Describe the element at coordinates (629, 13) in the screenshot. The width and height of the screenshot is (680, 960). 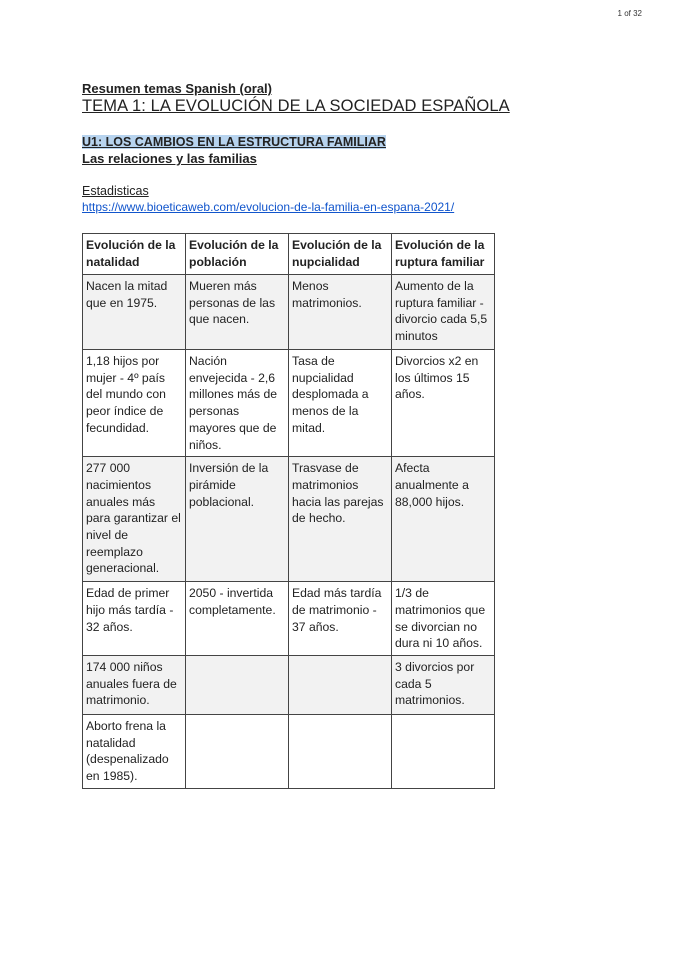
I see `page-indicator: 1 of 32` at that location.